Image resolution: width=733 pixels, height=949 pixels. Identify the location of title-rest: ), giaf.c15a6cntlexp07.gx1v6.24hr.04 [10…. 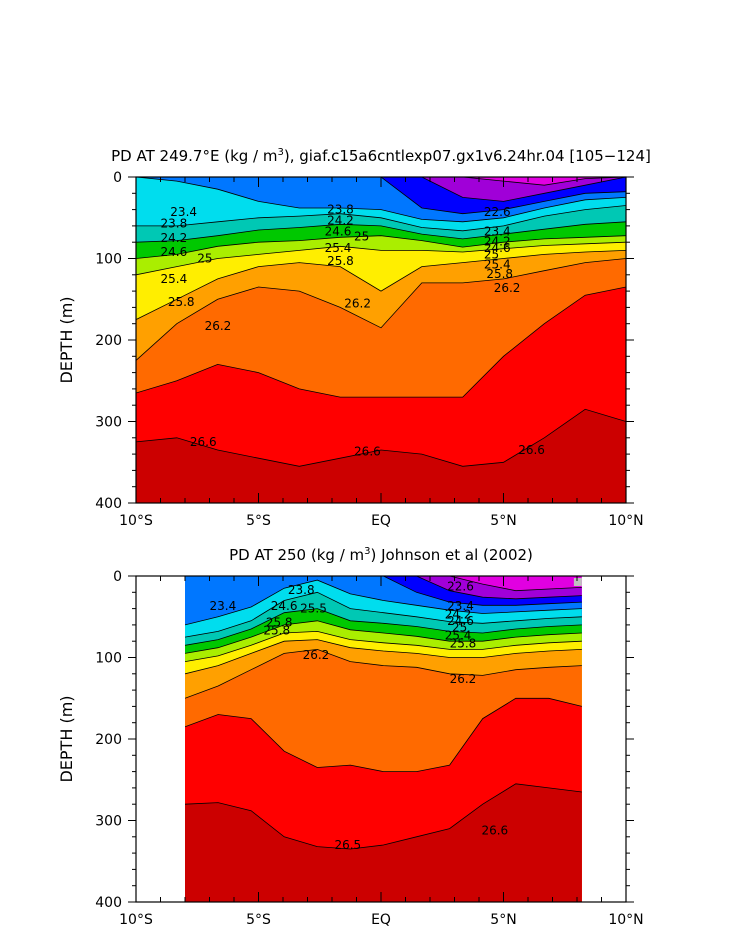
(467, 156).